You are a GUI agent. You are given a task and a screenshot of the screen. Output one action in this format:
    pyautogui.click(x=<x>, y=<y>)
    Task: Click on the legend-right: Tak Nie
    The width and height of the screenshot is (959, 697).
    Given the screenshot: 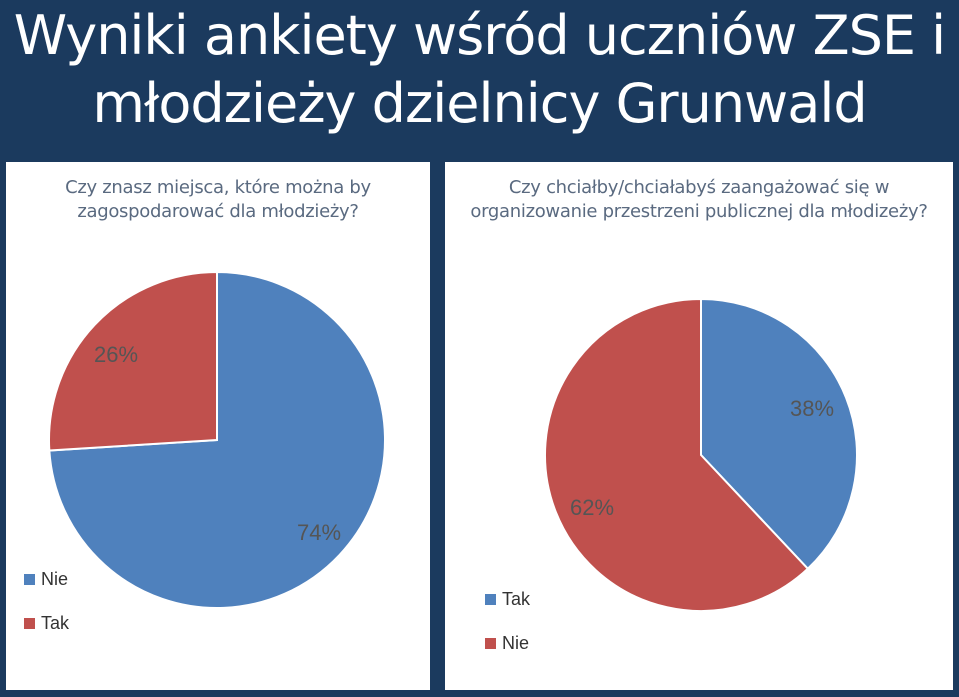 What is the action you would take?
    pyautogui.click(x=507, y=632)
    